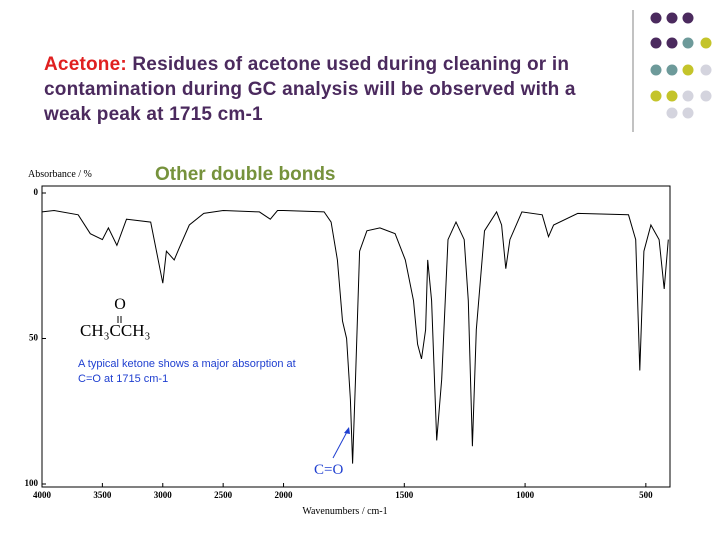  Describe the element at coordinates (36, 192) in the screenshot. I see `y-tick-label: 0` at that location.